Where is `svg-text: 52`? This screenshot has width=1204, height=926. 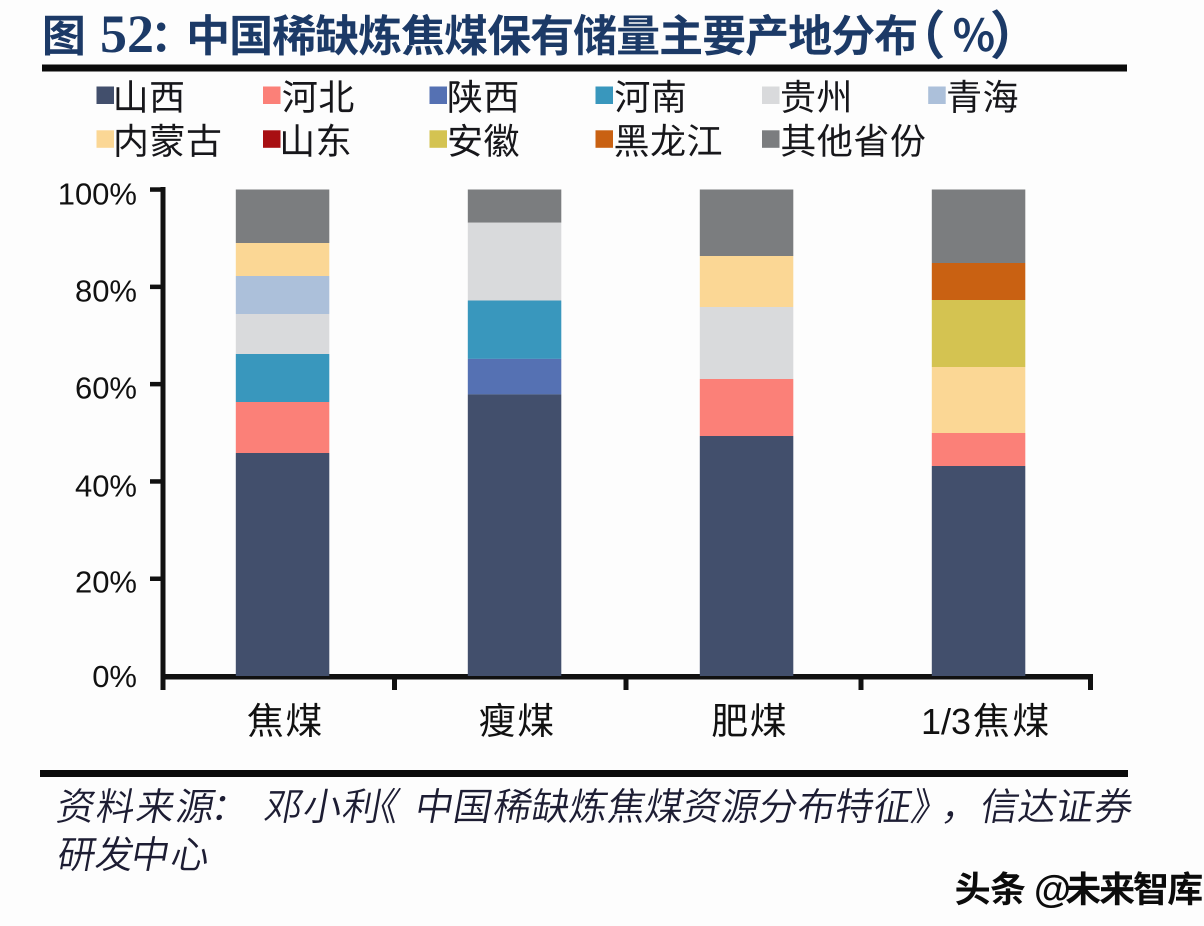 svg-text: 52 is located at coordinates (127, 34).